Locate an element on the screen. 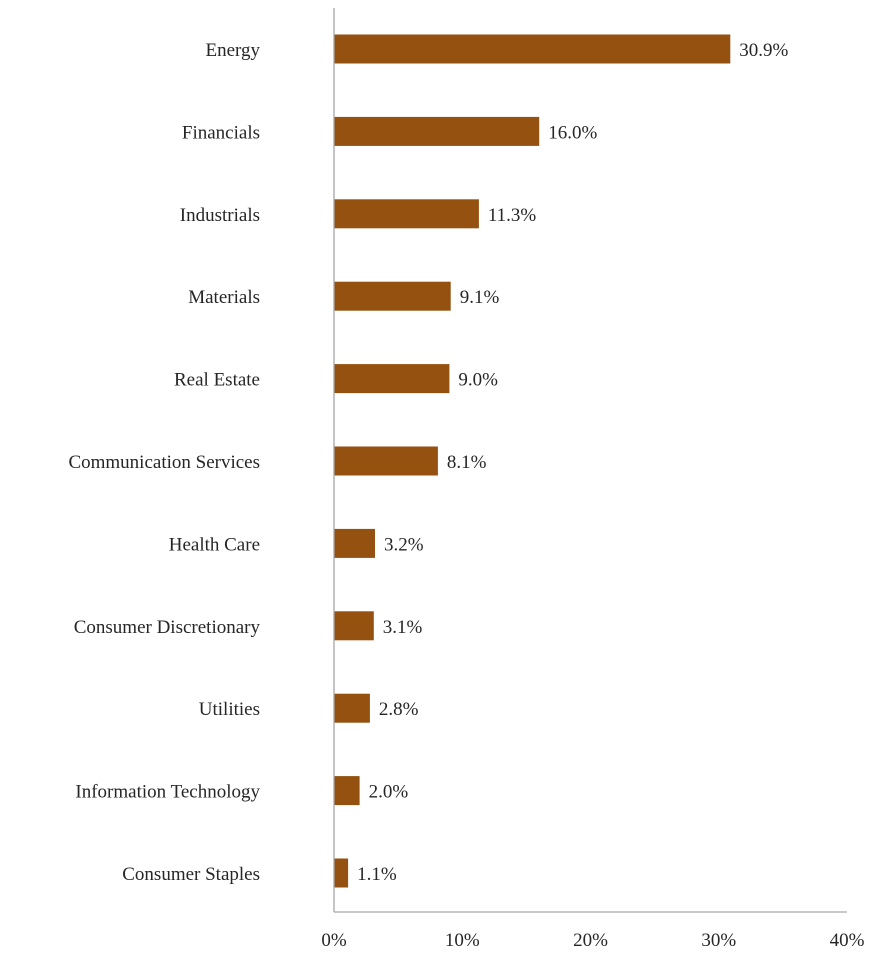 This screenshot has height=957, width=891. bar-financials is located at coordinates (437, 131).